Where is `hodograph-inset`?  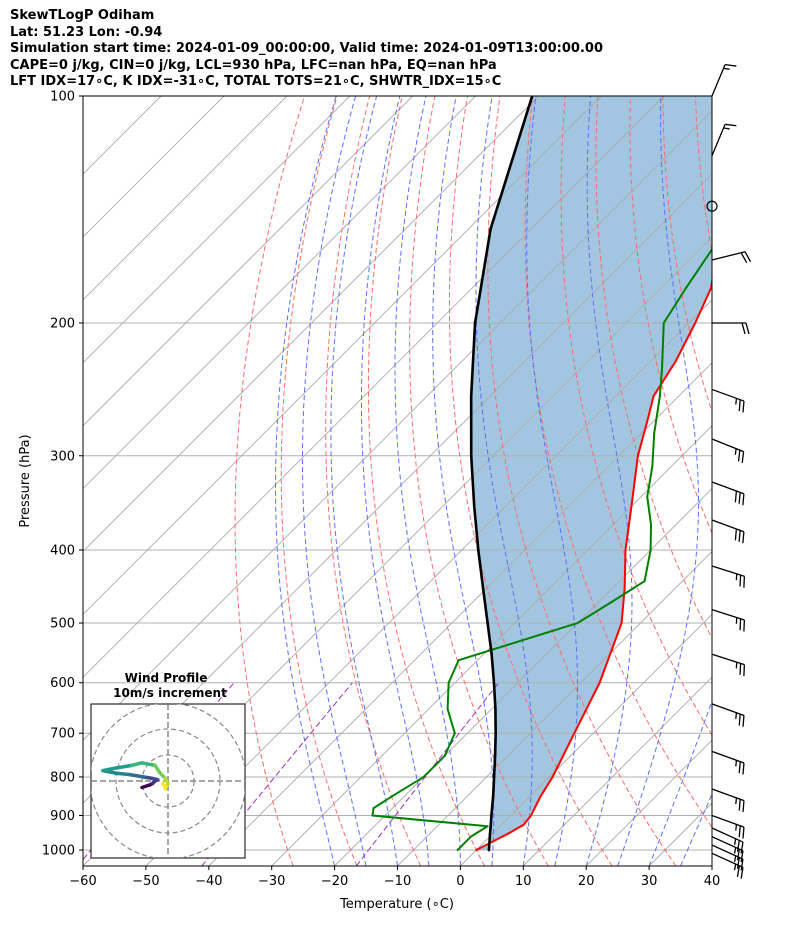
hodograph-inset is located at coordinates (168, 781).